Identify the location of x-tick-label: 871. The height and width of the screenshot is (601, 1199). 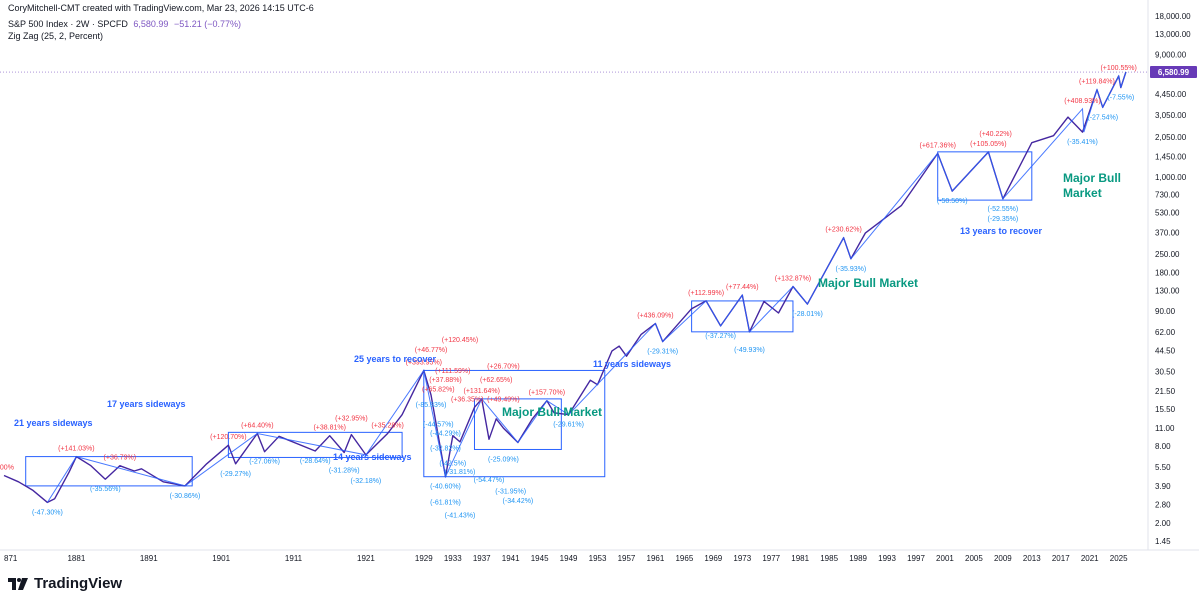
(11, 558).